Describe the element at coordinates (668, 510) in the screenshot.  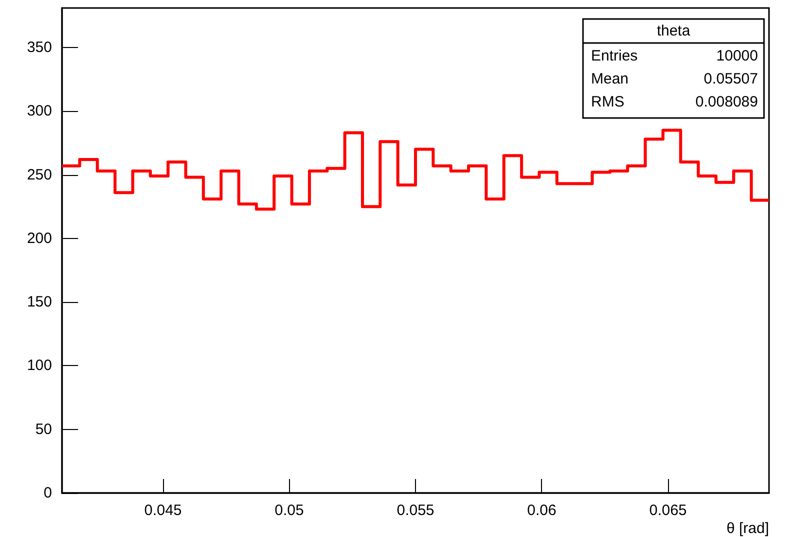
I see `x-tick-label: 0.065` at that location.